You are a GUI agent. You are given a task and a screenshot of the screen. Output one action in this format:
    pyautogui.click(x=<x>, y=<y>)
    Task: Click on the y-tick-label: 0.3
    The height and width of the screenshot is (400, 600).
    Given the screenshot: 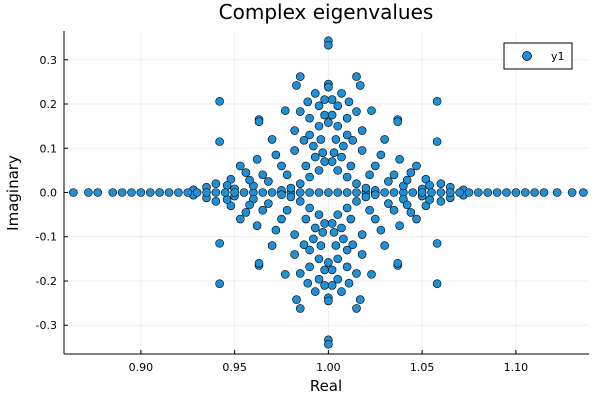 What is the action you would take?
    pyautogui.click(x=49, y=60)
    